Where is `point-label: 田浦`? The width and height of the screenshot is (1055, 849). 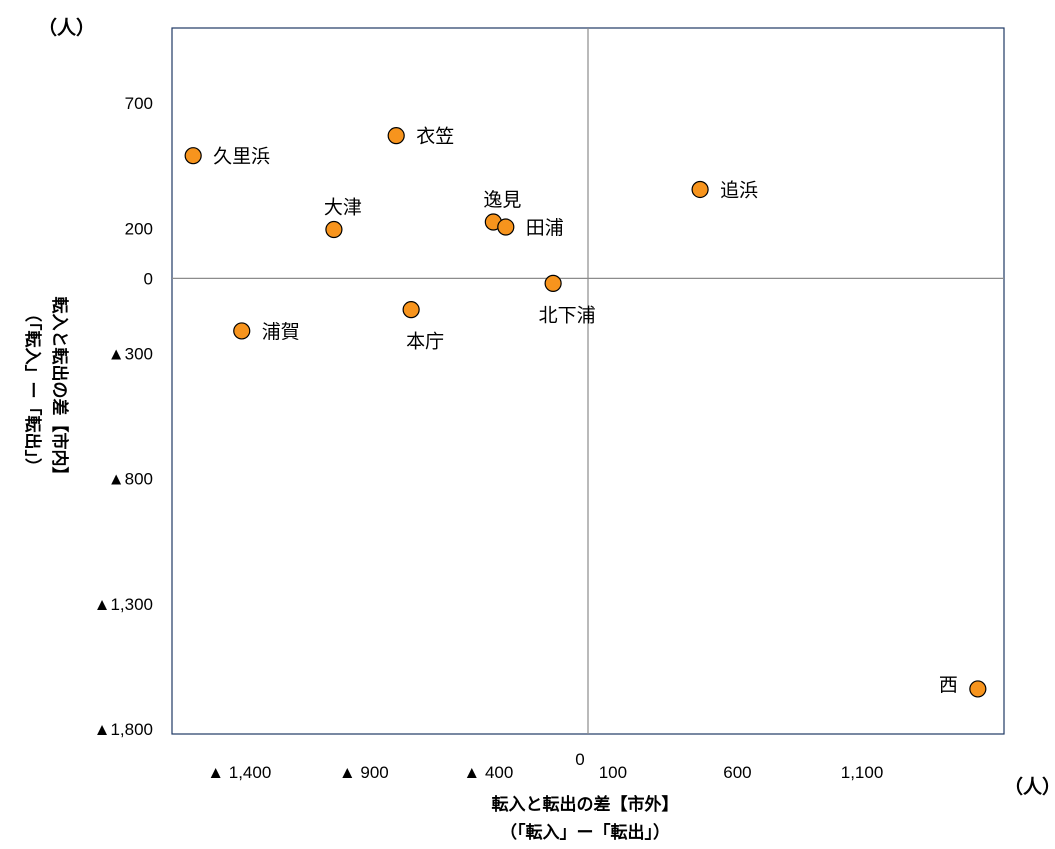
point-label: 田浦 is located at coordinates (545, 228).